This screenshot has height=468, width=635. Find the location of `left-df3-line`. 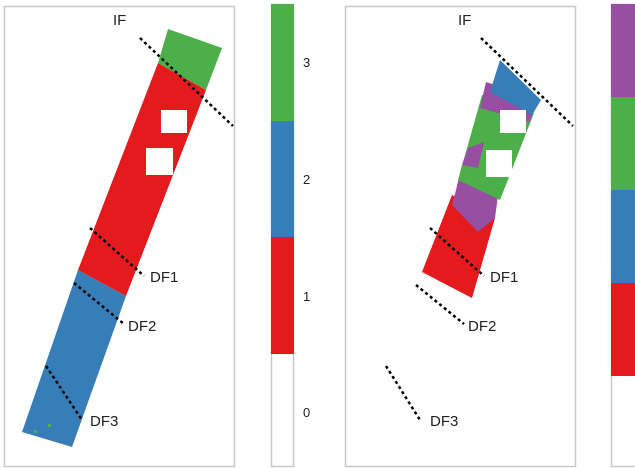

left-df3-line is located at coordinates (64, 393).